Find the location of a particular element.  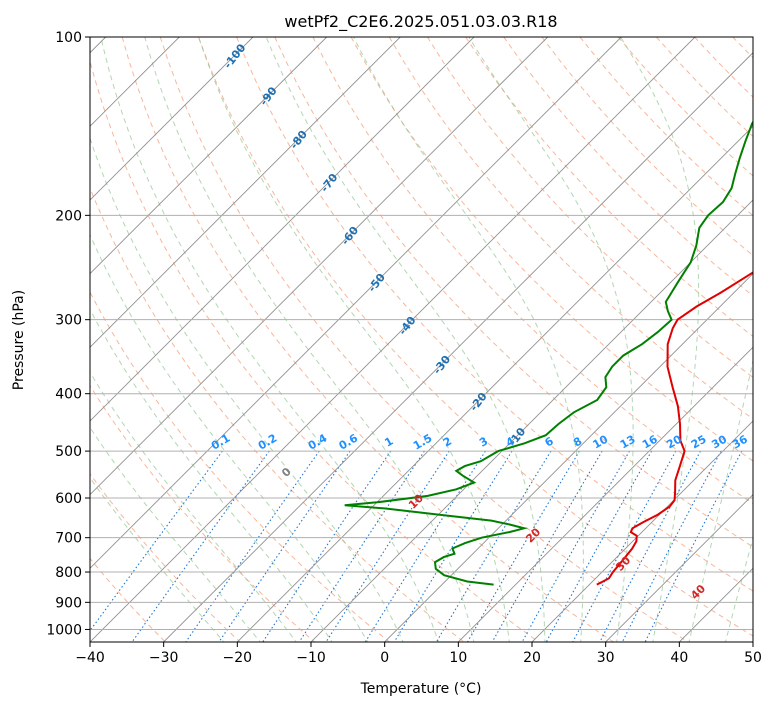

x-tick-label: 40 is located at coordinates (679, 658).